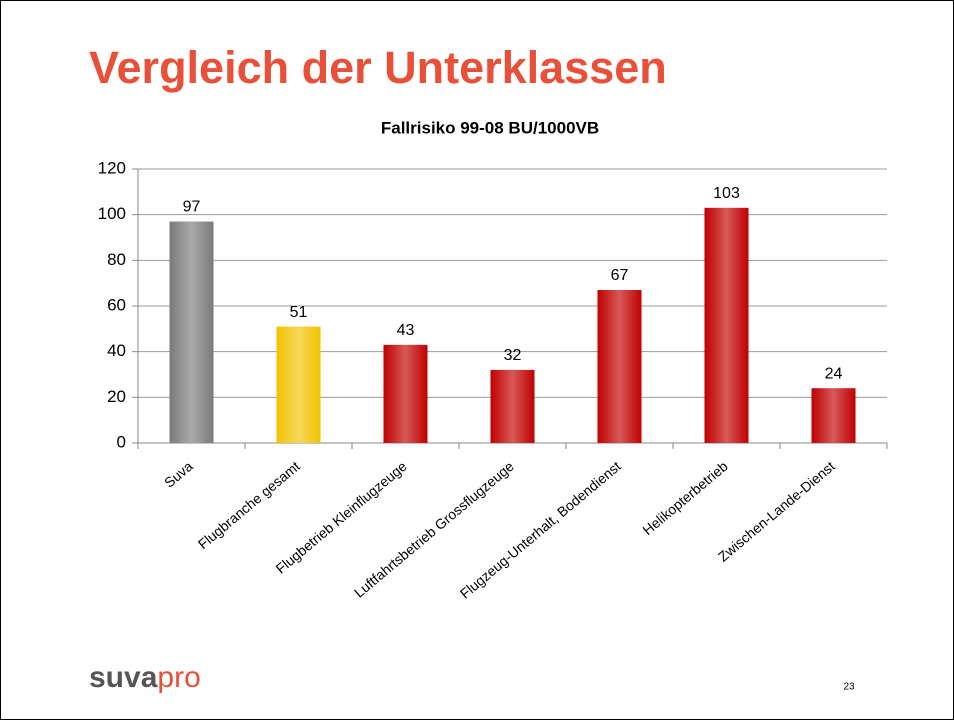 The image size is (954, 720). Describe the element at coordinates (116, 304) in the screenshot. I see `y-tick-label: 60` at that location.